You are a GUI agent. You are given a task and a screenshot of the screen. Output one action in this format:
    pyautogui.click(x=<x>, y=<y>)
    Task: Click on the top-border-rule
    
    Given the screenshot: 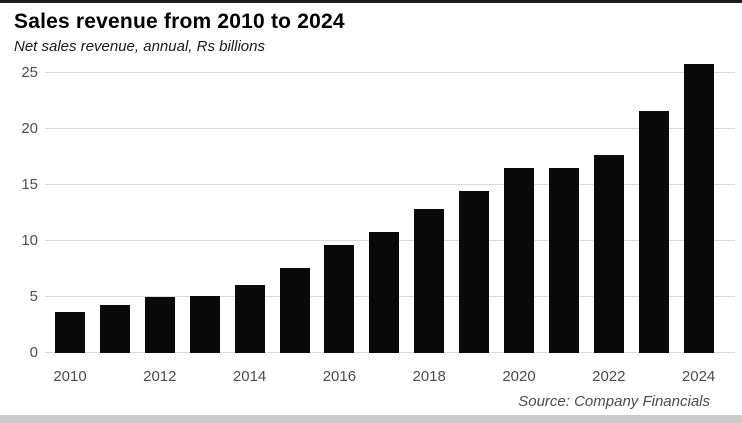 What is the action you would take?
    pyautogui.click(x=371, y=1)
    